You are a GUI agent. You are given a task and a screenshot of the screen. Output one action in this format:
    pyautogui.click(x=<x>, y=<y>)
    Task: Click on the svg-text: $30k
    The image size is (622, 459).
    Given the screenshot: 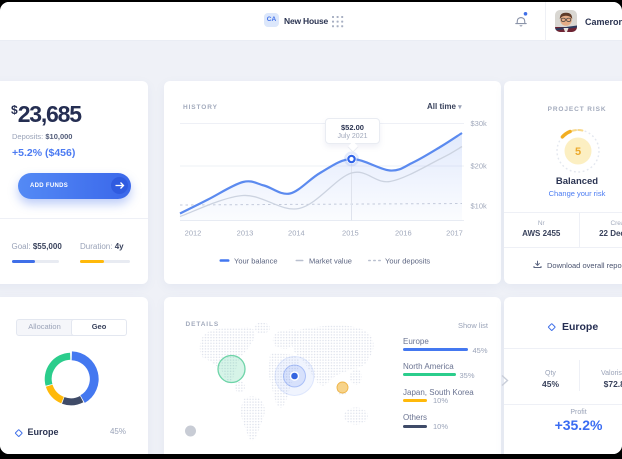 What is the action you would take?
    pyautogui.click(x=479, y=123)
    